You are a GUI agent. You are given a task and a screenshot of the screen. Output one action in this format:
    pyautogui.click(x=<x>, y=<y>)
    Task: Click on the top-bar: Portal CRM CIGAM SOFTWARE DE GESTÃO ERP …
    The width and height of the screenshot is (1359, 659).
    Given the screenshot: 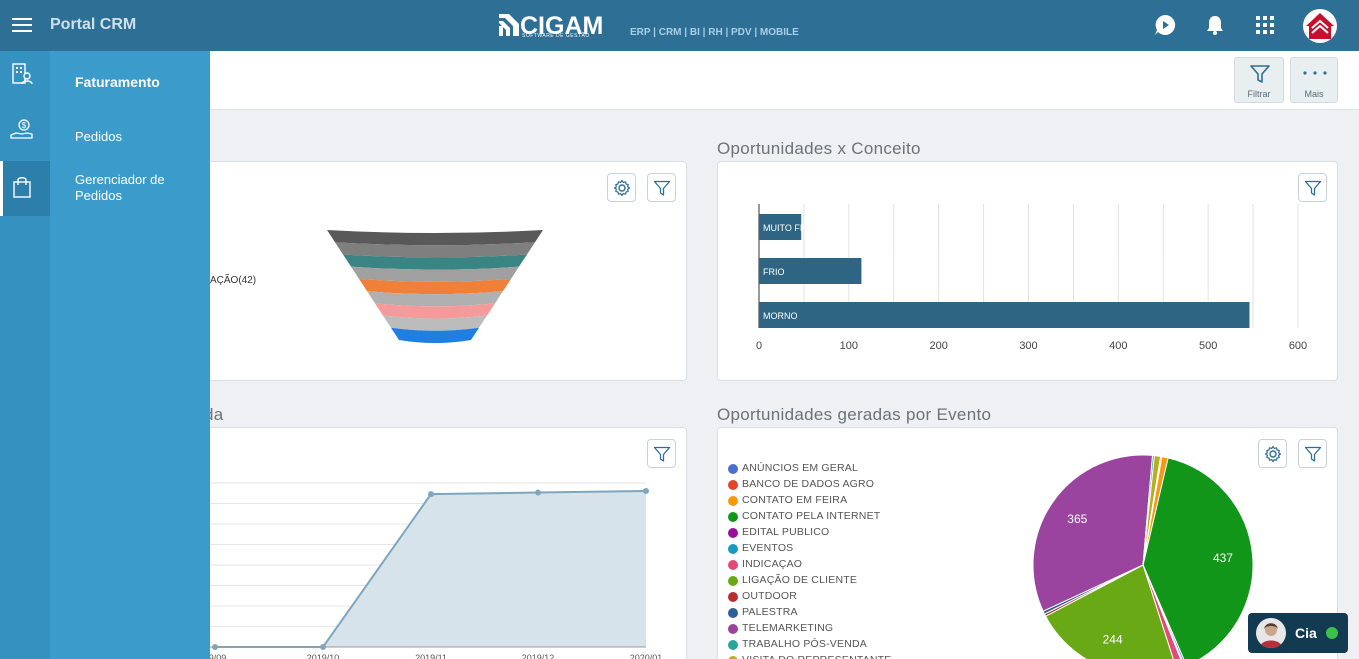 What is the action you would take?
    pyautogui.click(x=679, y=25)
    